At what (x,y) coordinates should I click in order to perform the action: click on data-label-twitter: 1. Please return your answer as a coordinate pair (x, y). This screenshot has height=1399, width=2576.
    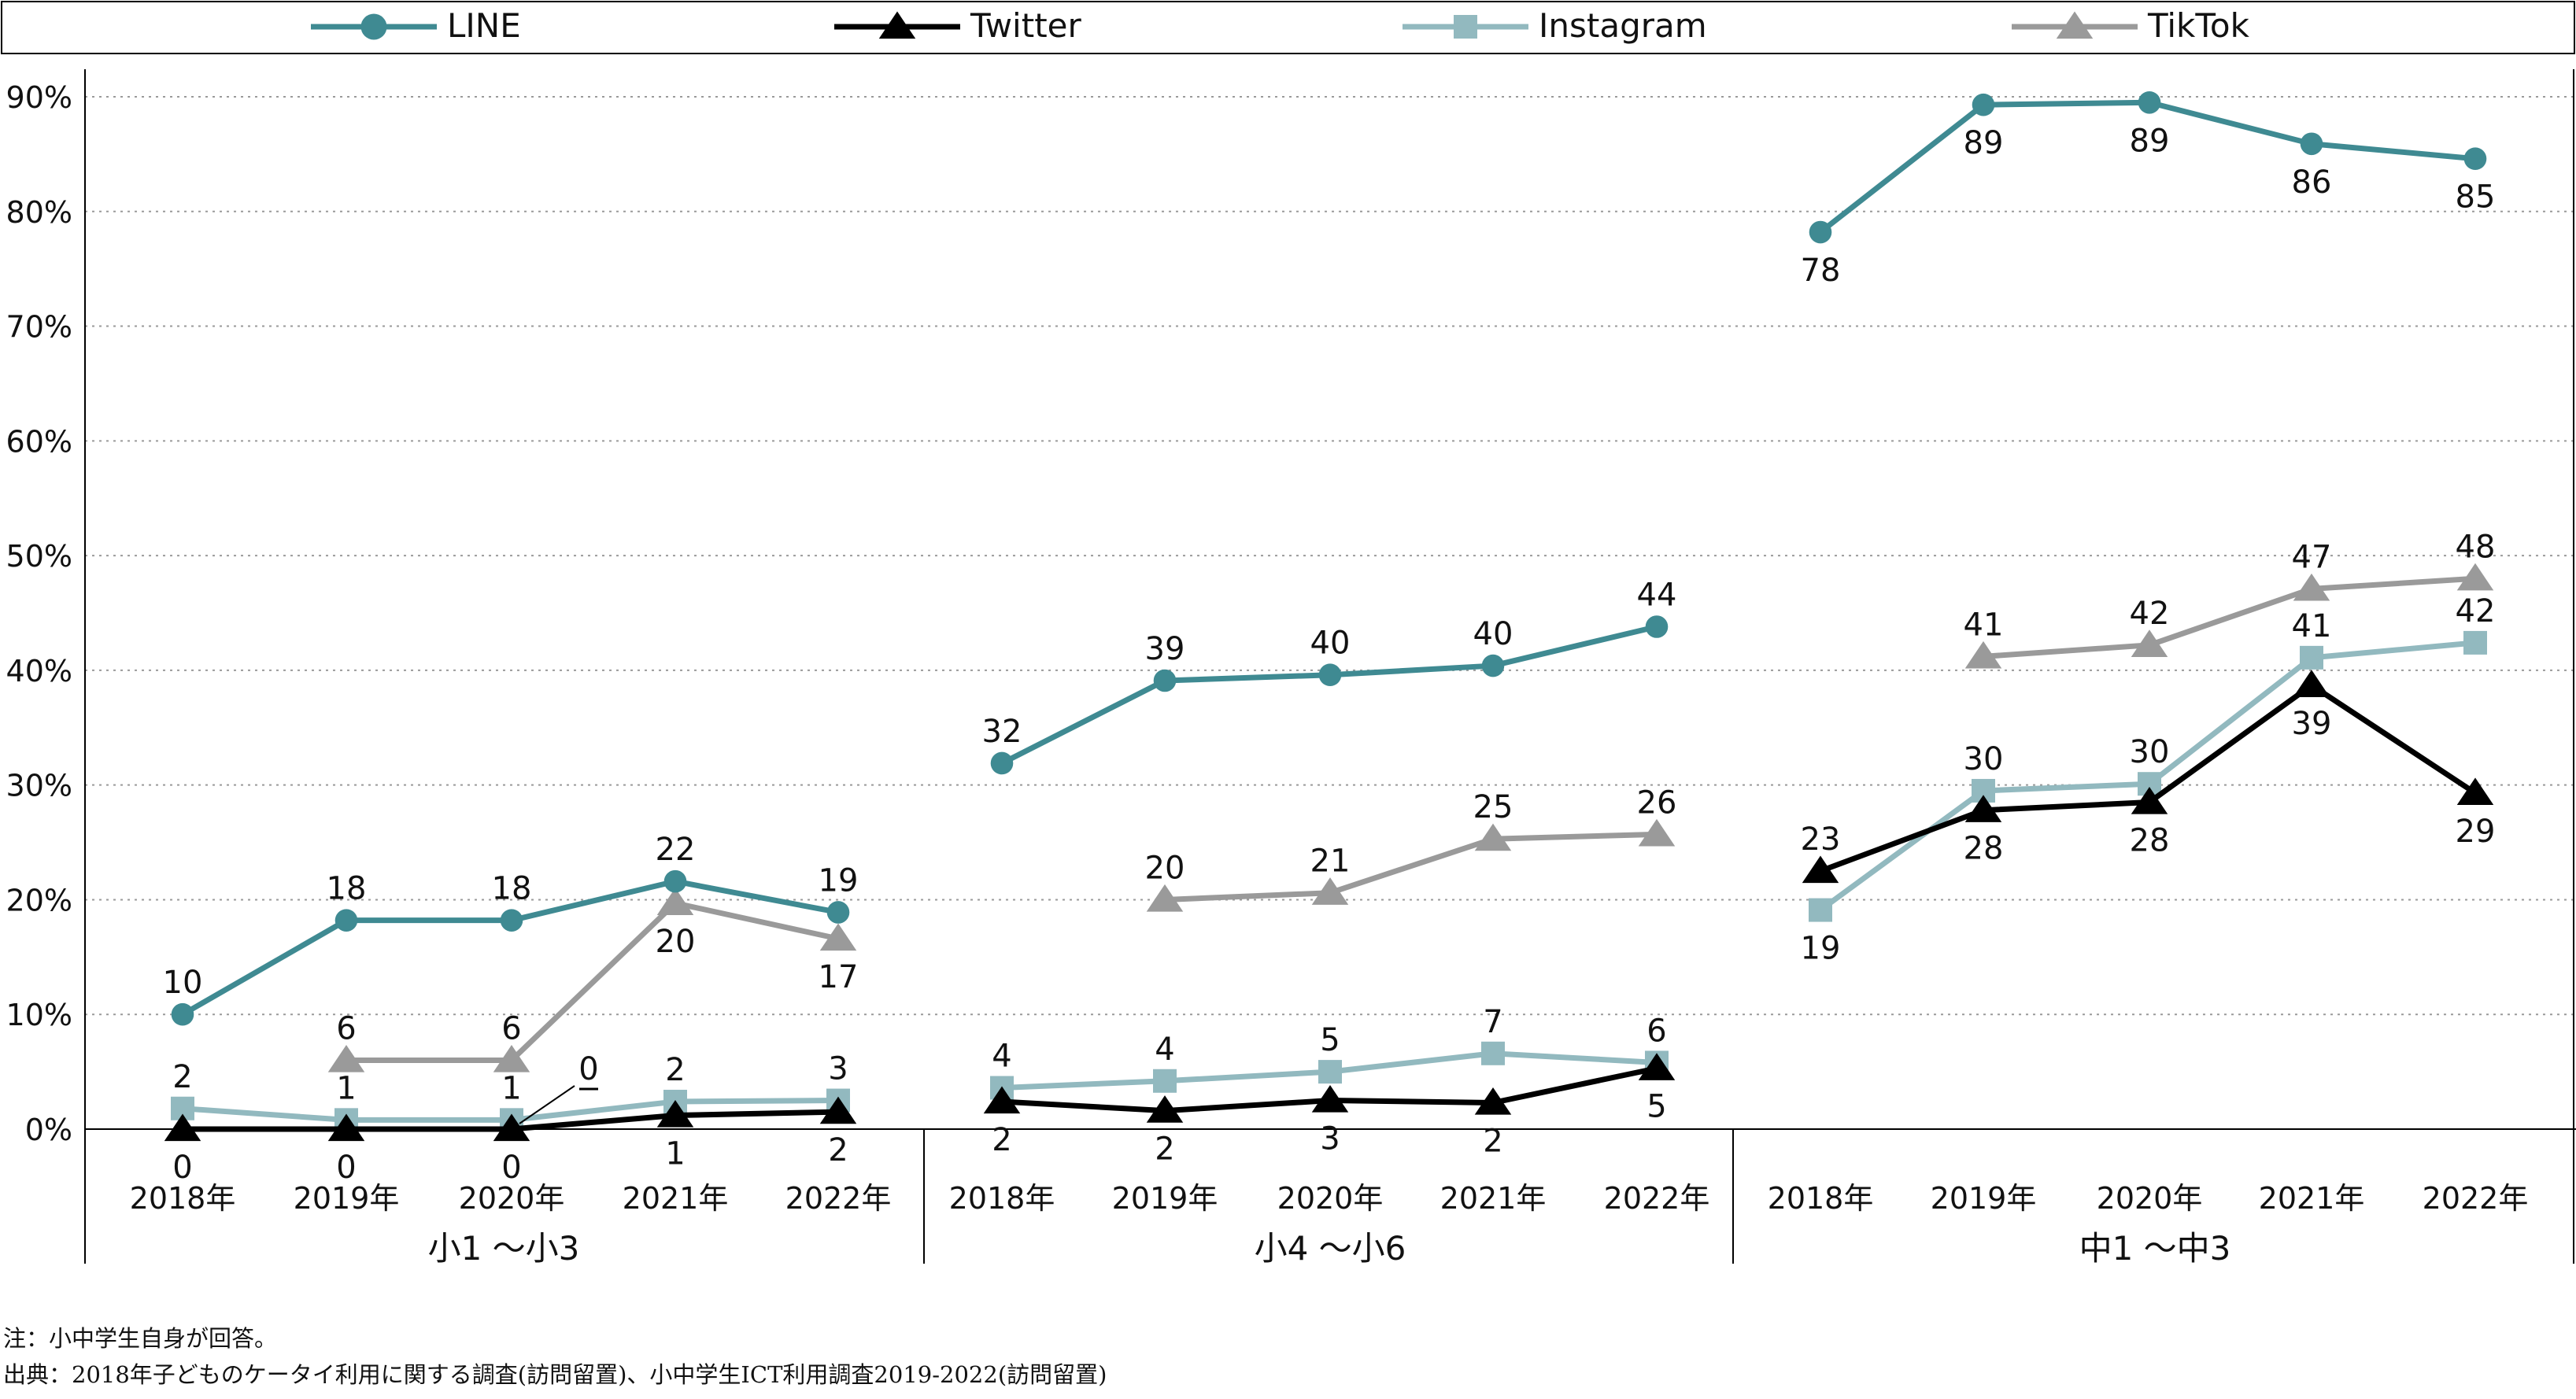
    Looking at the image, I should click on (675, 1154).